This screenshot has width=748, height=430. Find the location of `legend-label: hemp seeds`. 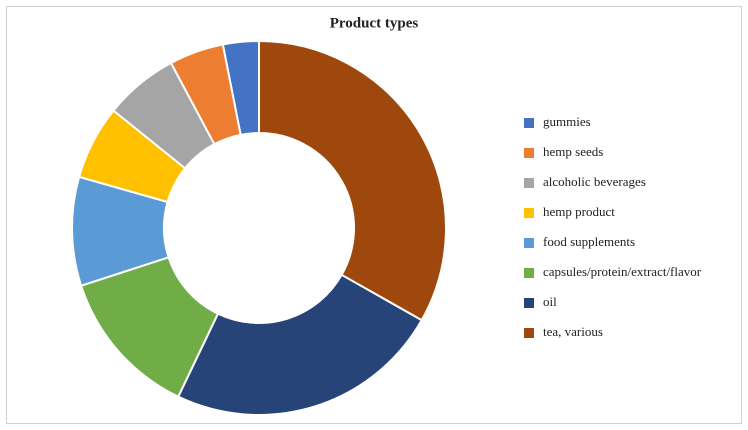

legend-label: hemp seeds is located at coordinates (573, 151).